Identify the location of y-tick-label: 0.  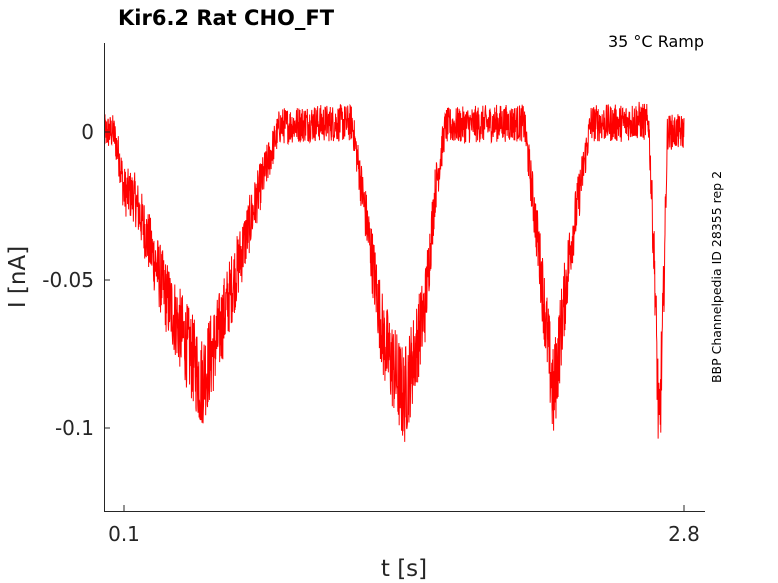
(87, 132).